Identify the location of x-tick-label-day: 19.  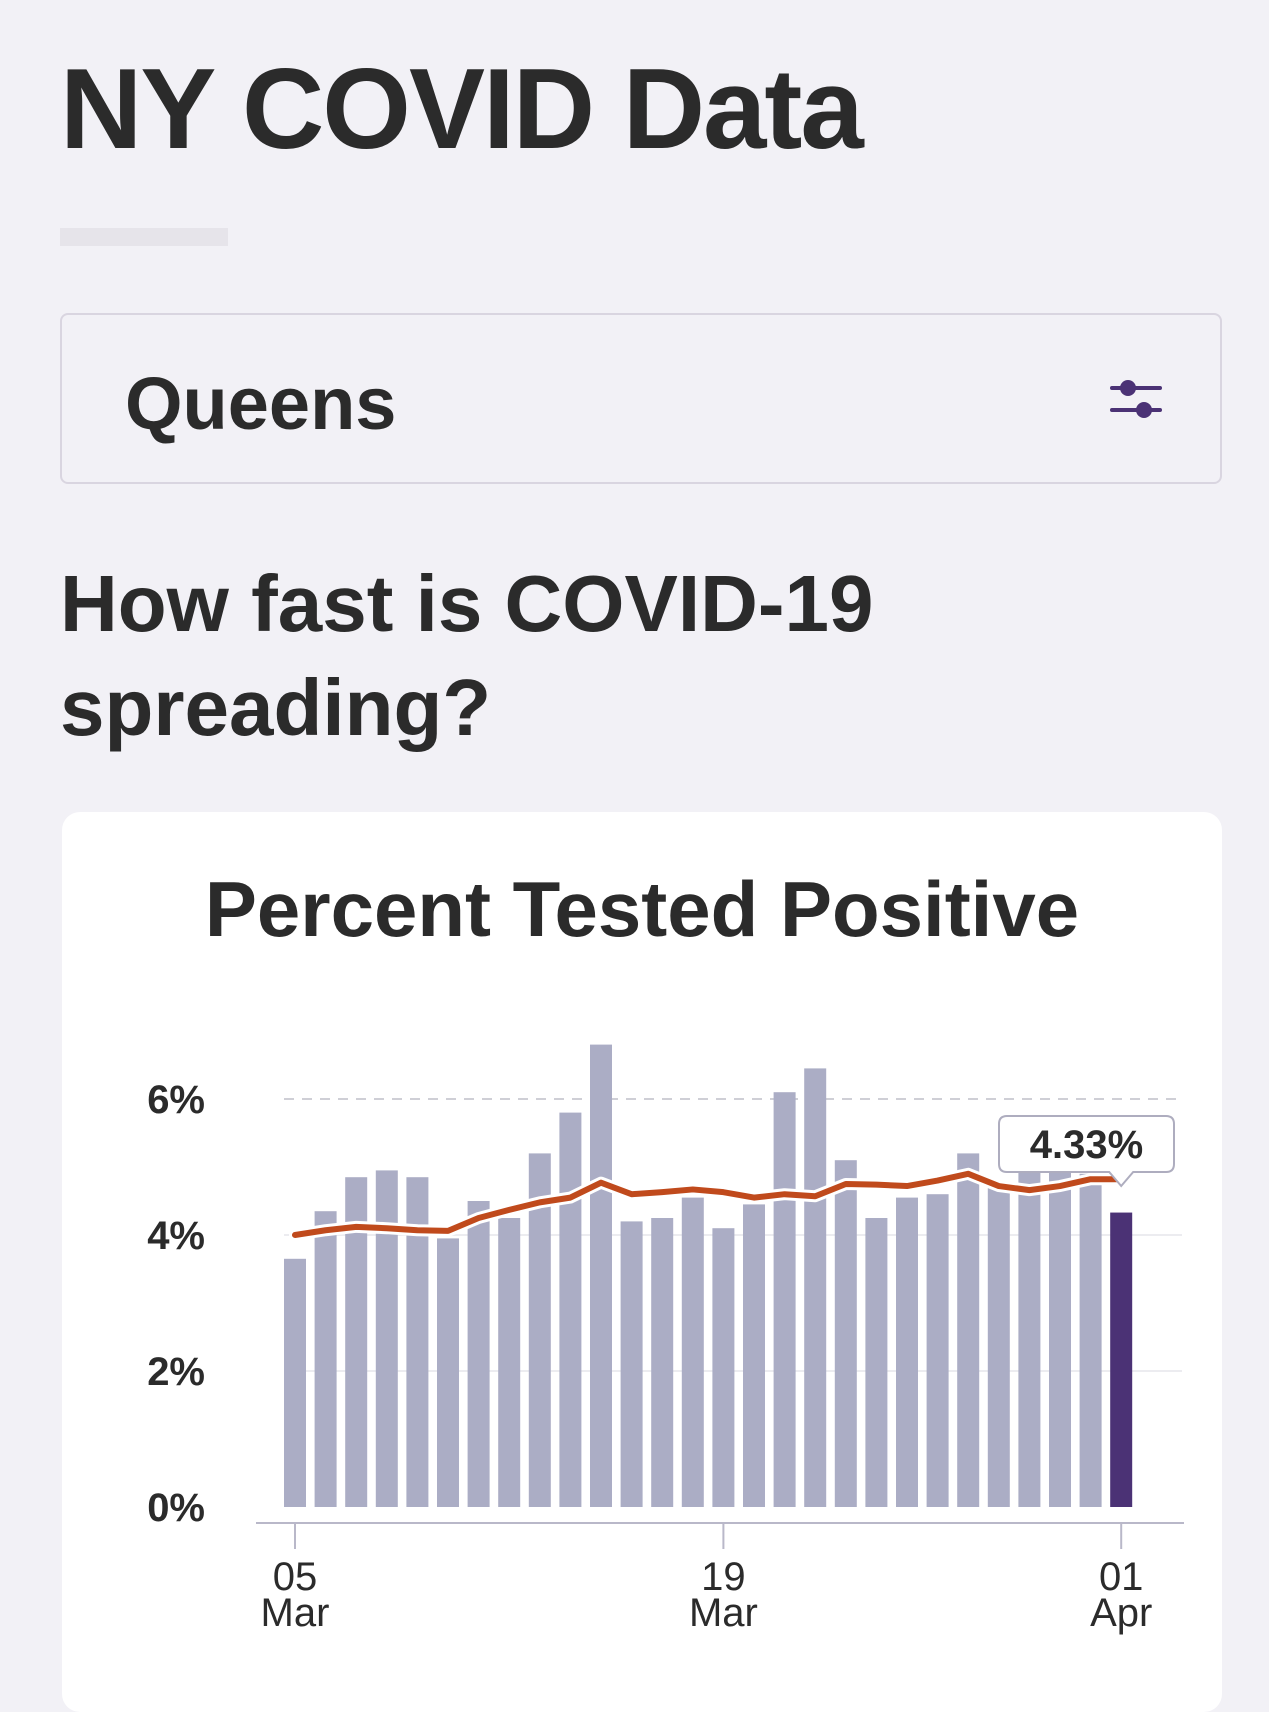
(723, 1577).